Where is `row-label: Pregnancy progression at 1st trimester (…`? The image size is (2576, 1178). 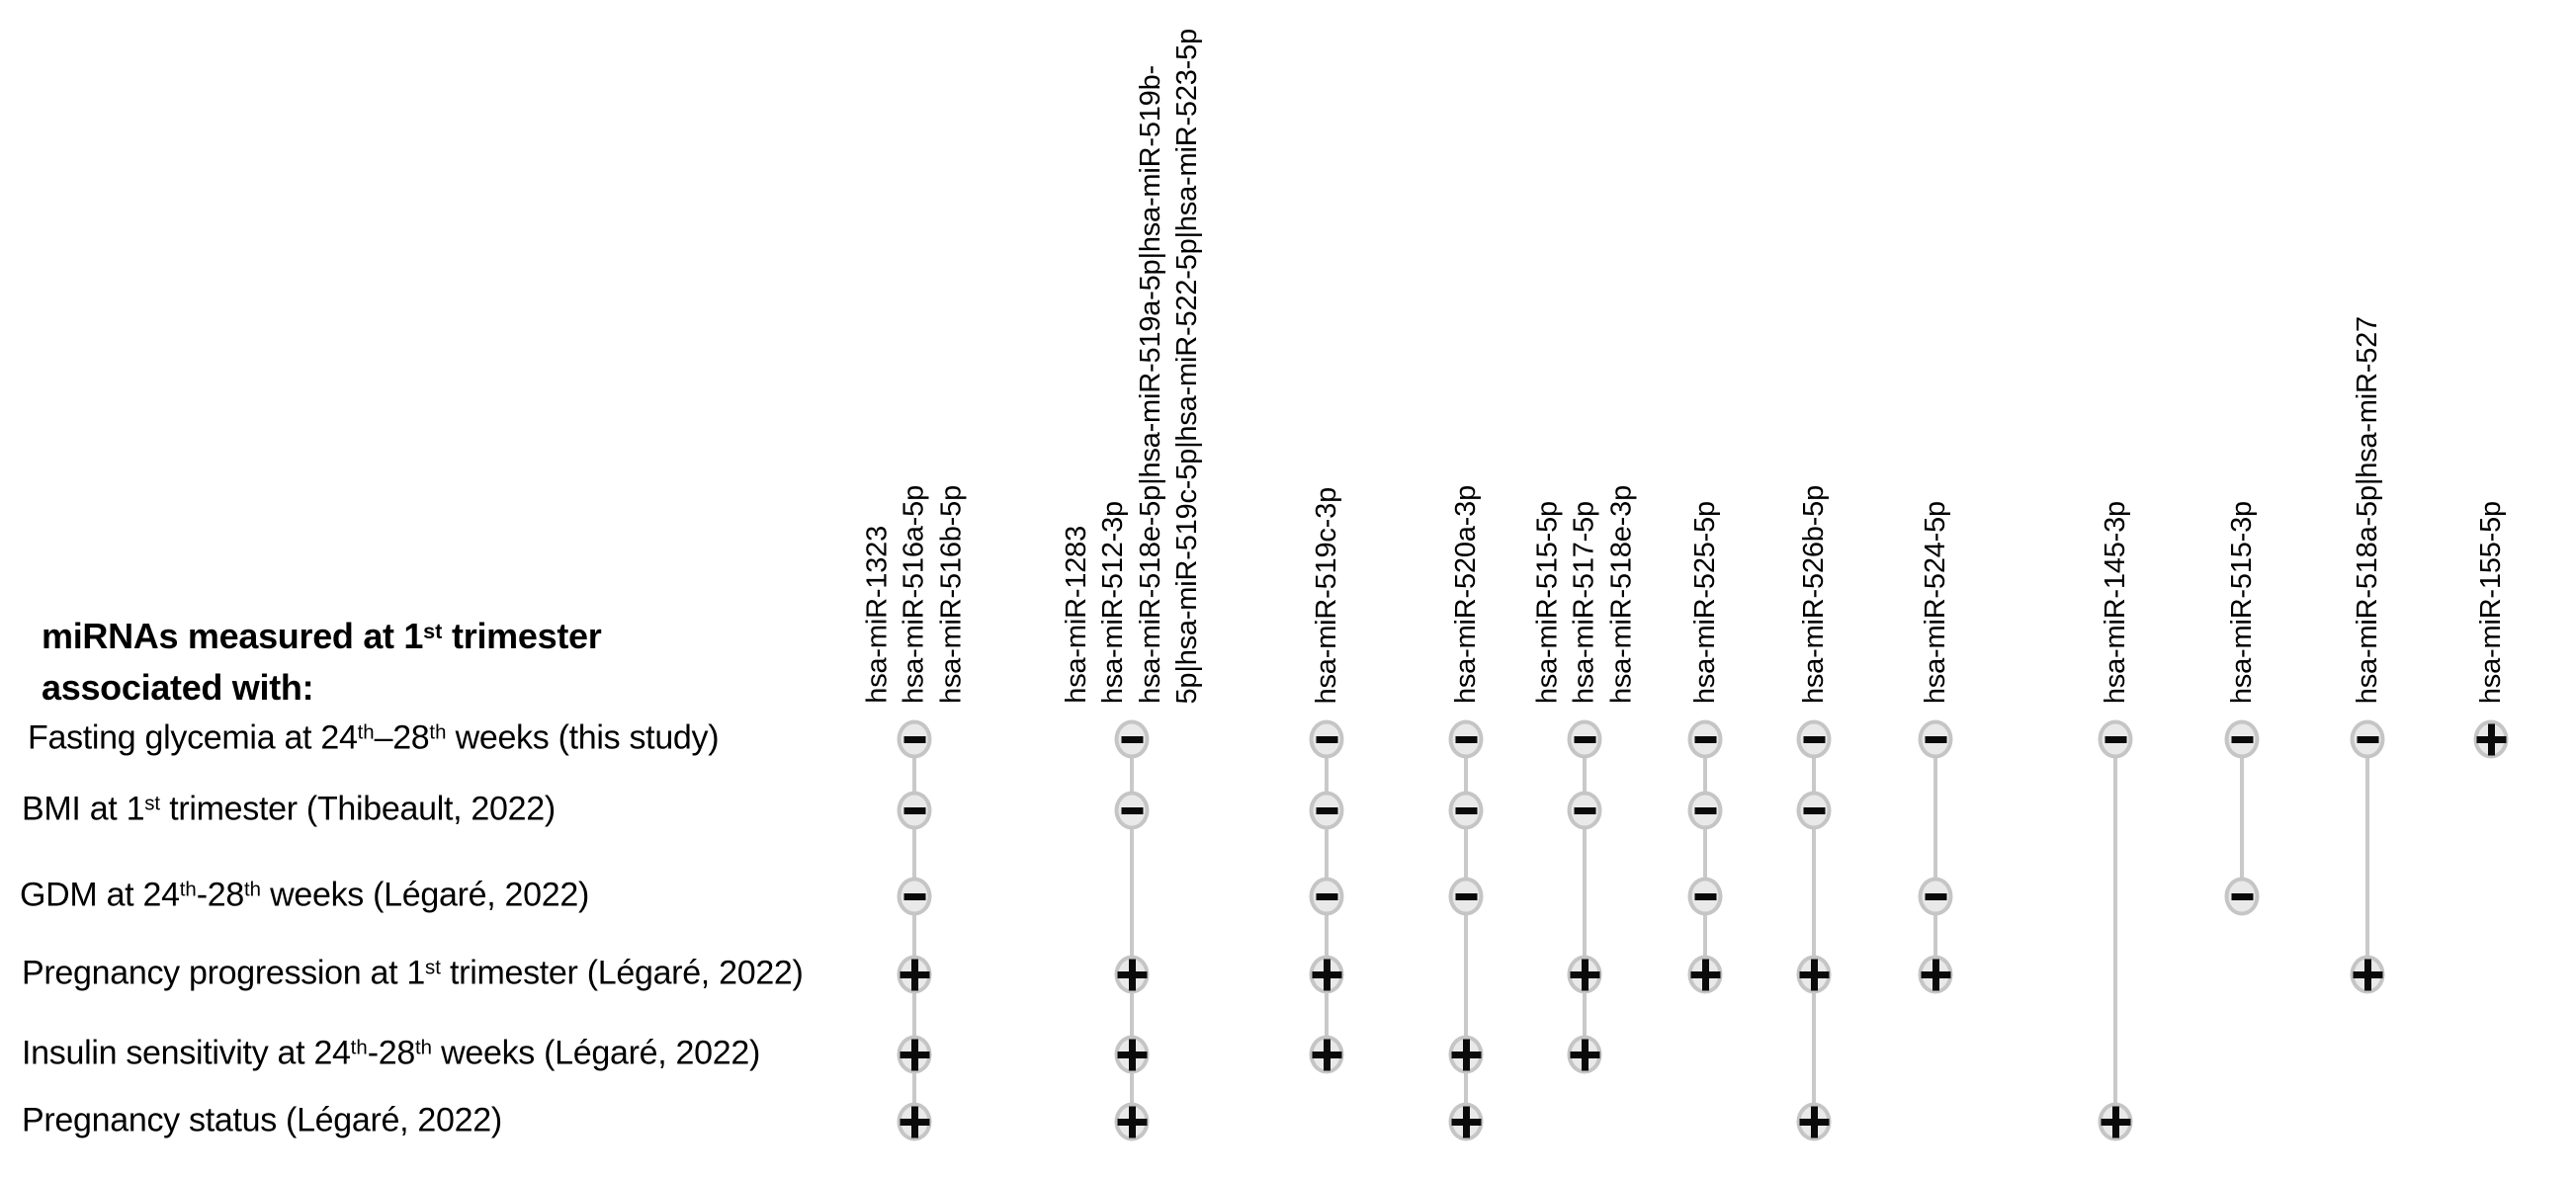 row-label: Pregnancy progression at 1st trimester (… is located at coordinates (413, 973).